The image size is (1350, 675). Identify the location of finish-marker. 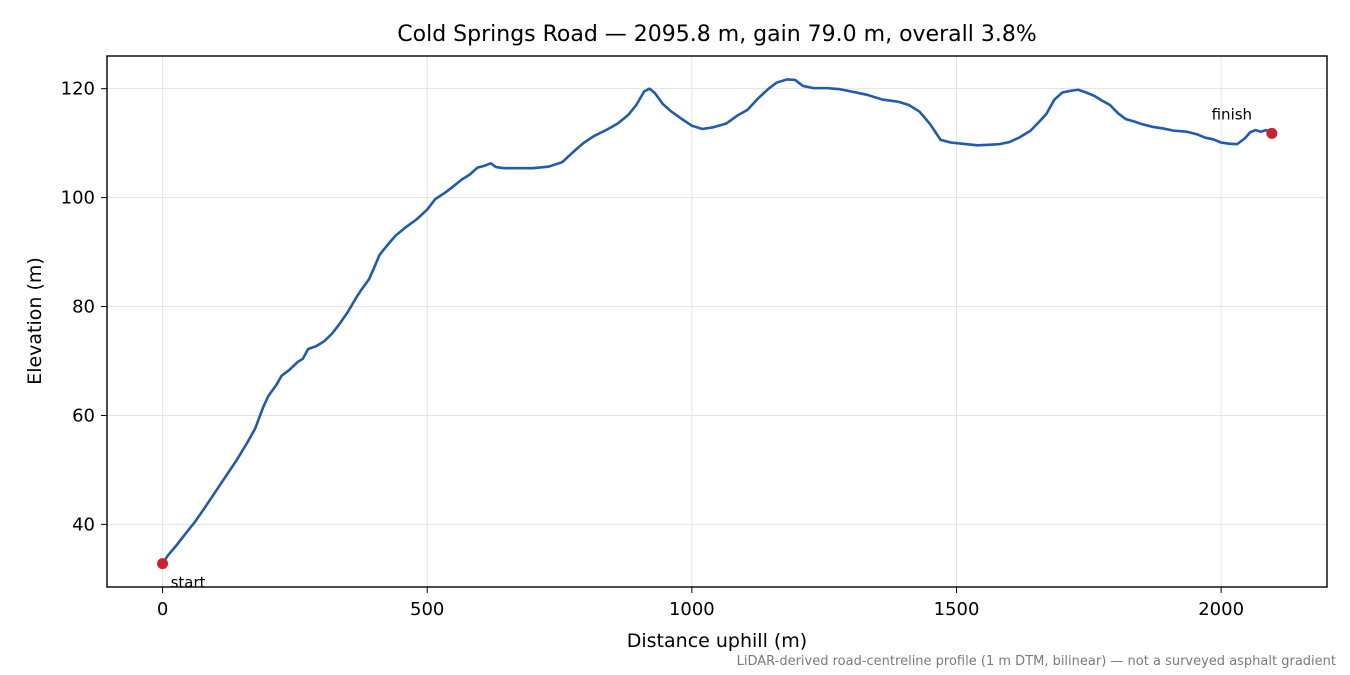
(1272, 133).